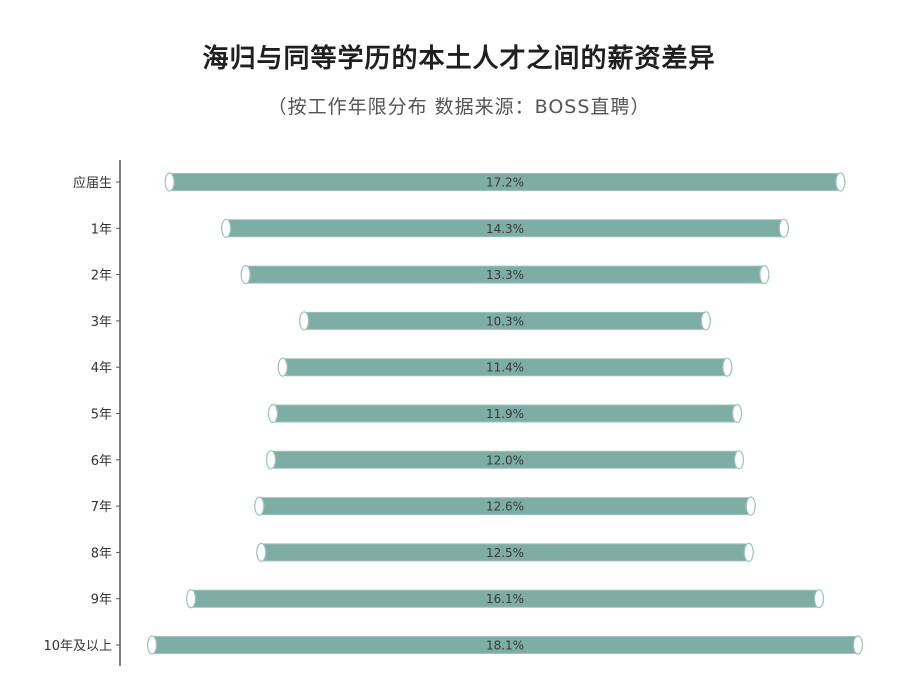 The image size is (918, 700). Describe the element at coordinates (459, 59) in the screenshot. I see `chart-title: 海归与同等学历的本土人才之间的薪资差异` at that location.